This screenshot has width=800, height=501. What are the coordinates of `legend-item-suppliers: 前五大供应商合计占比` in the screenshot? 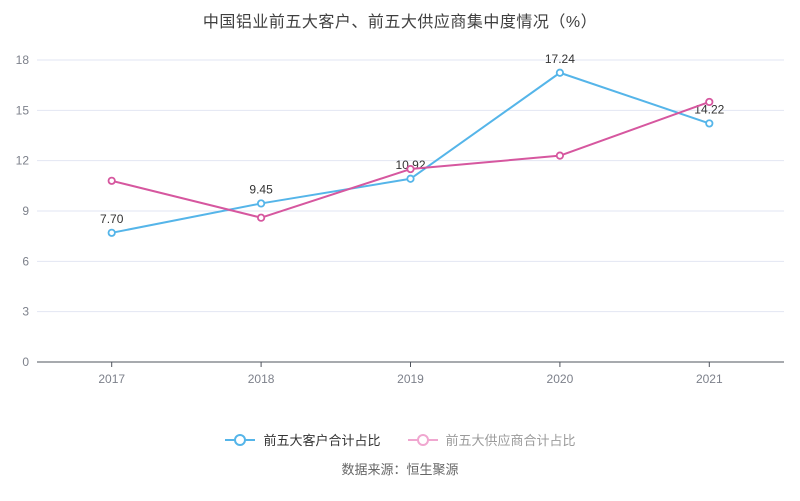 It's located at (491, 439).